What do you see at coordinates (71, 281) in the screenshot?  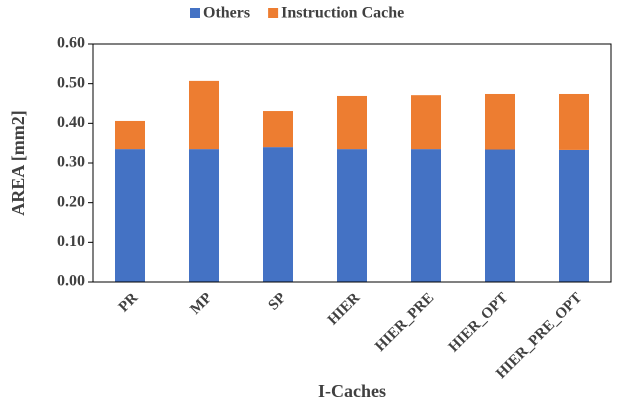 I see `y-tick-label: 0.00` at bounding box center [71, 281].